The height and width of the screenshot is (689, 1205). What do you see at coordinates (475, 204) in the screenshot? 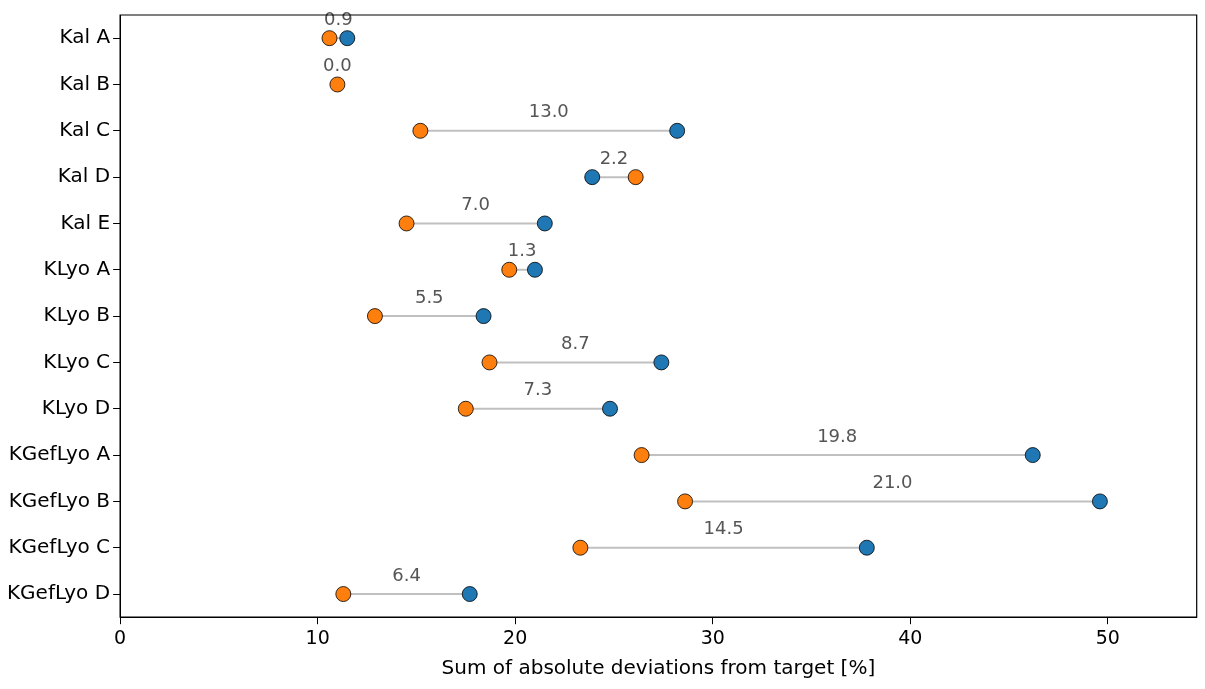
I see `annotation: 7.0` at bounding box center [475, 204].